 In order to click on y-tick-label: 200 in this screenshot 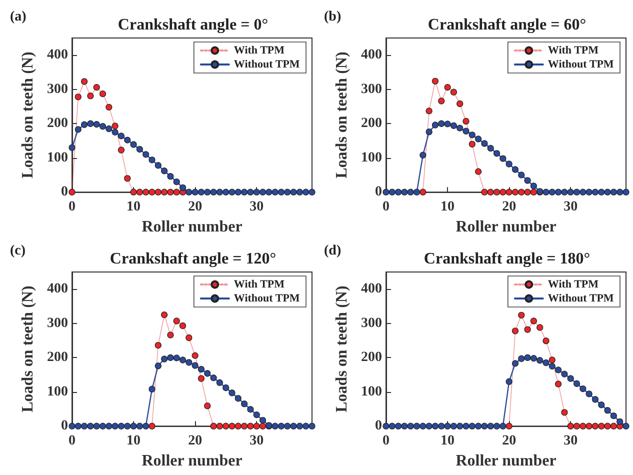, I will do `click(57, 124)`.